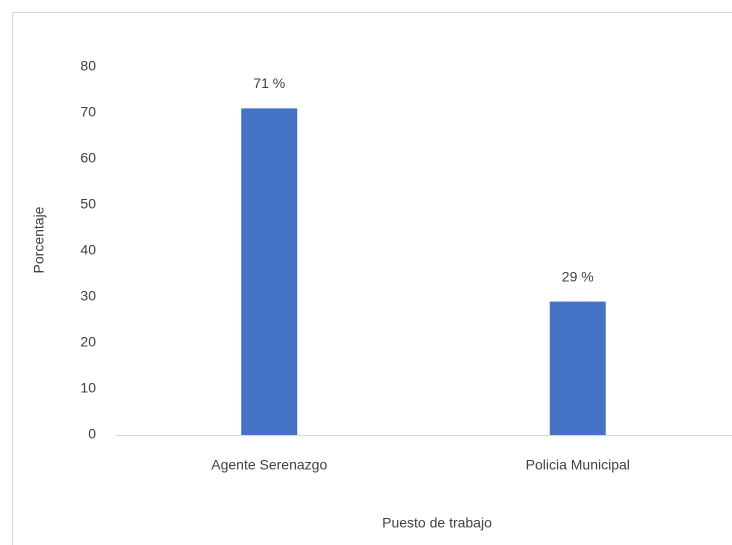 The width and height of the screenshot is (732, 545). Describe the element at coordinates (269, 465) in the screenshot. I see `x-tick-label: Agente Serenazgo` at that location.